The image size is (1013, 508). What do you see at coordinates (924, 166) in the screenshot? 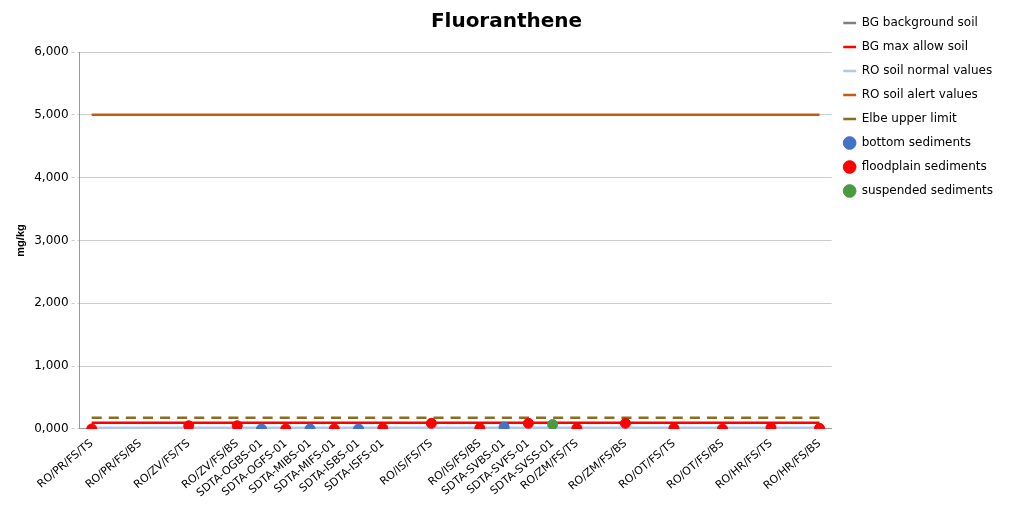
I see `legend-label: floodplain sediments` at bounding box center [924, 166].